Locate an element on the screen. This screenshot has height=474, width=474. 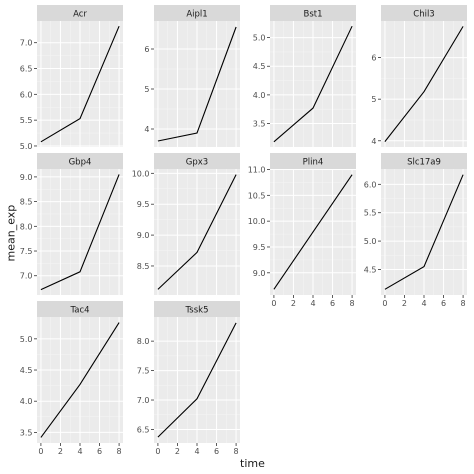
facet-title: Chil3 is located at coordinates (423, 15).